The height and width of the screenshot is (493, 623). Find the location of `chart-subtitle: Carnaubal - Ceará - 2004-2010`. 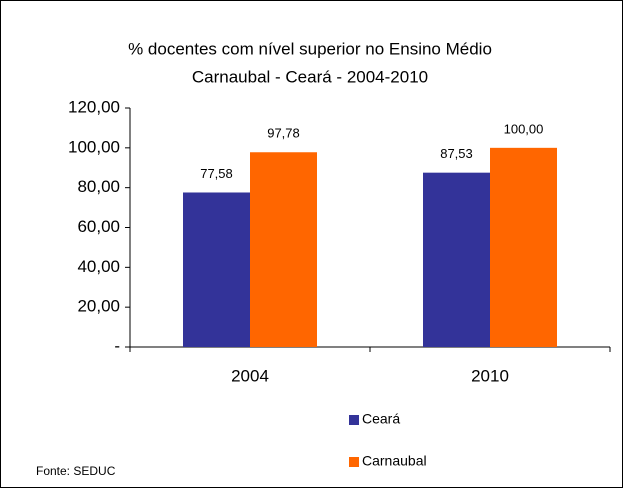

chart-subtitle: Carnaubal - Ceará - 2004-2010 is located at coordinates (310, 76).